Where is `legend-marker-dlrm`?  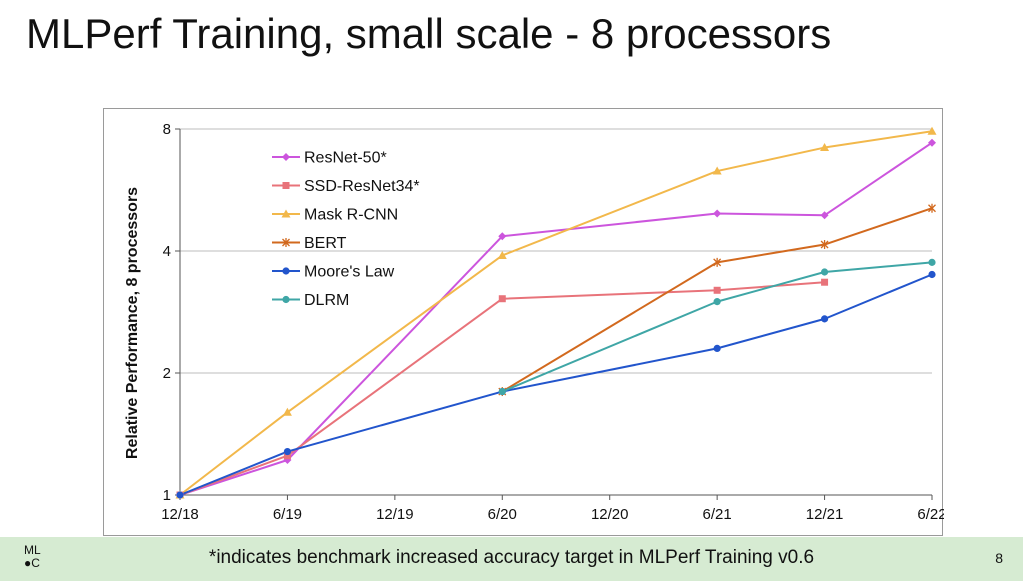
legend-marker-dlrm is located at coordinates (286, 299).